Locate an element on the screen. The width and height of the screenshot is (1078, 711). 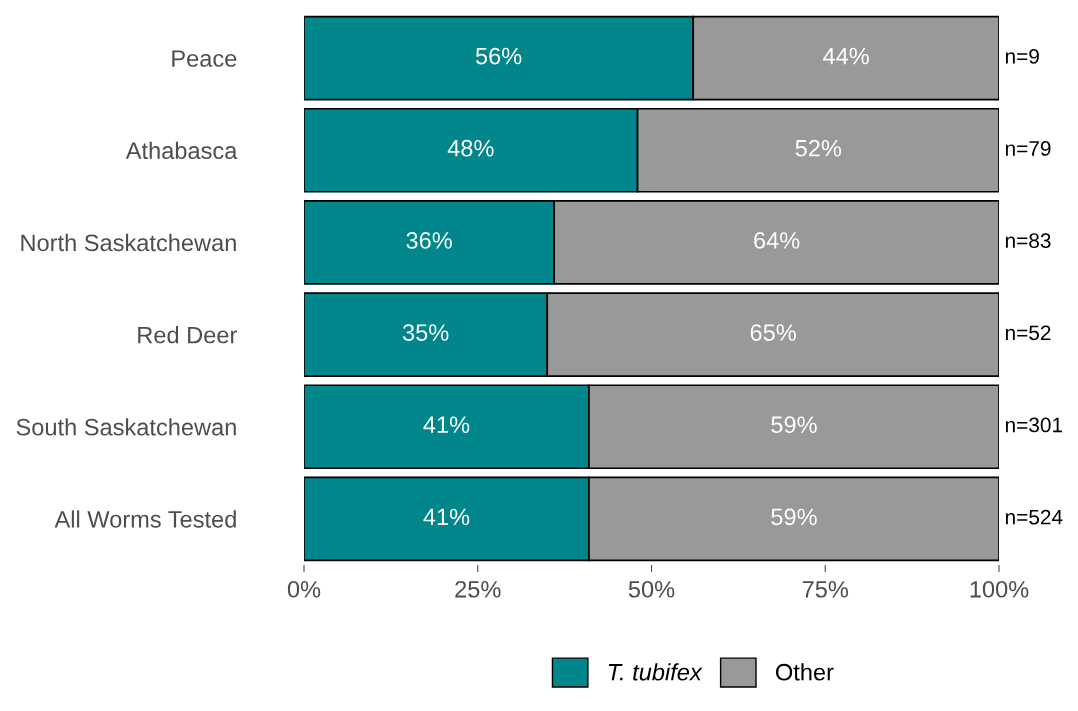
data-label: 48% is located at coordinates (470, 148).